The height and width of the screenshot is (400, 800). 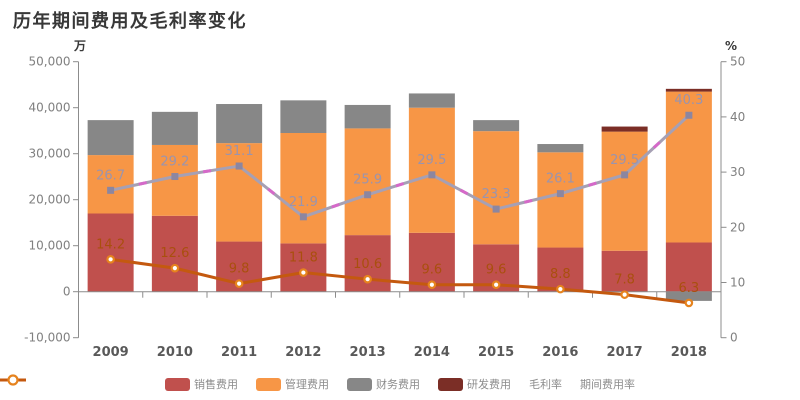 I want to click on gross-margin-value-label-2013: 25.9, so click(x=367, y=180).